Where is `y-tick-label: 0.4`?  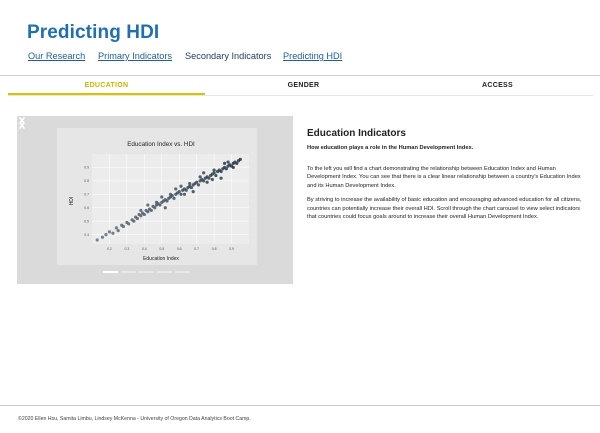 y-tick-label: 0.4 is located at coordinates (86, 235).